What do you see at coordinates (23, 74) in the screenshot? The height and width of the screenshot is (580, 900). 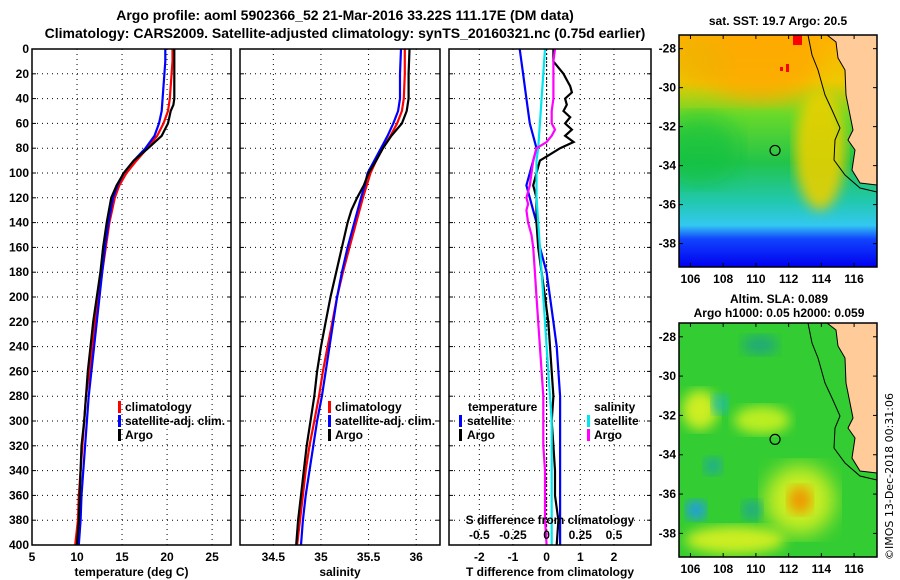 I see `y-tick-label: 20` at bounding box center [23, 74].